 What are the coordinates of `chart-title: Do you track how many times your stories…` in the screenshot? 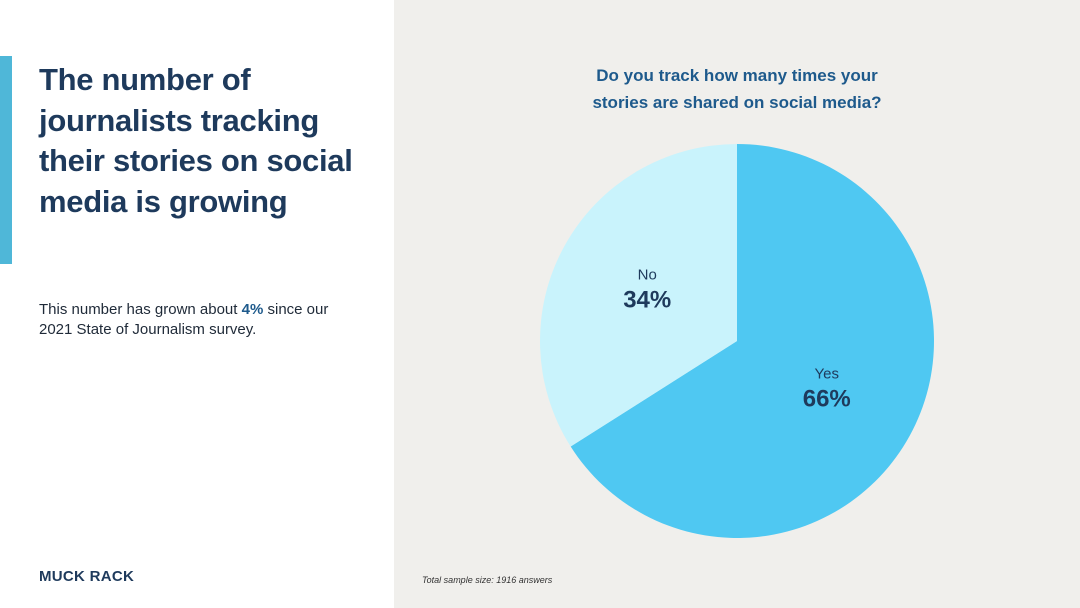 It's located at (737, 89).